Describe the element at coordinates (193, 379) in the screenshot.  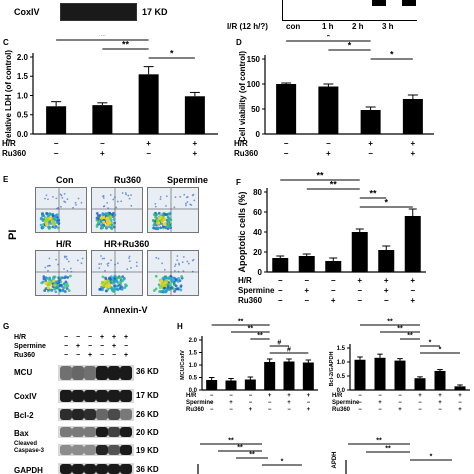
I see `y-tick-label: 0.5` at that location.